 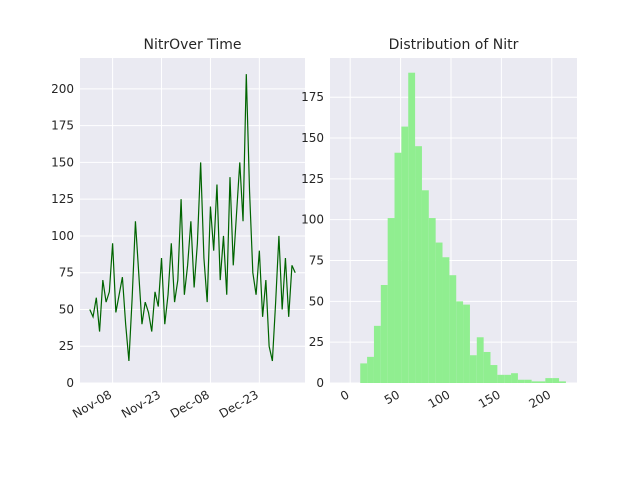 I want to click on x-tick-label: Dec-23, so click(x=239, y=404).